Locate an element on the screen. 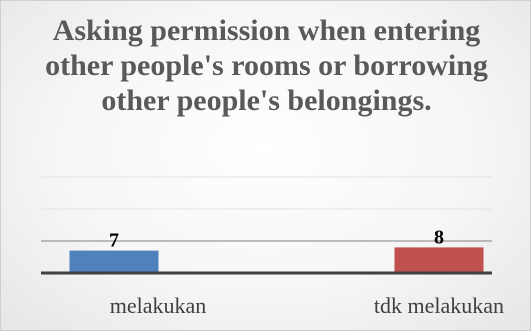  data-label-tdk-melakukan: 8 is located at coordinates (439, 237).